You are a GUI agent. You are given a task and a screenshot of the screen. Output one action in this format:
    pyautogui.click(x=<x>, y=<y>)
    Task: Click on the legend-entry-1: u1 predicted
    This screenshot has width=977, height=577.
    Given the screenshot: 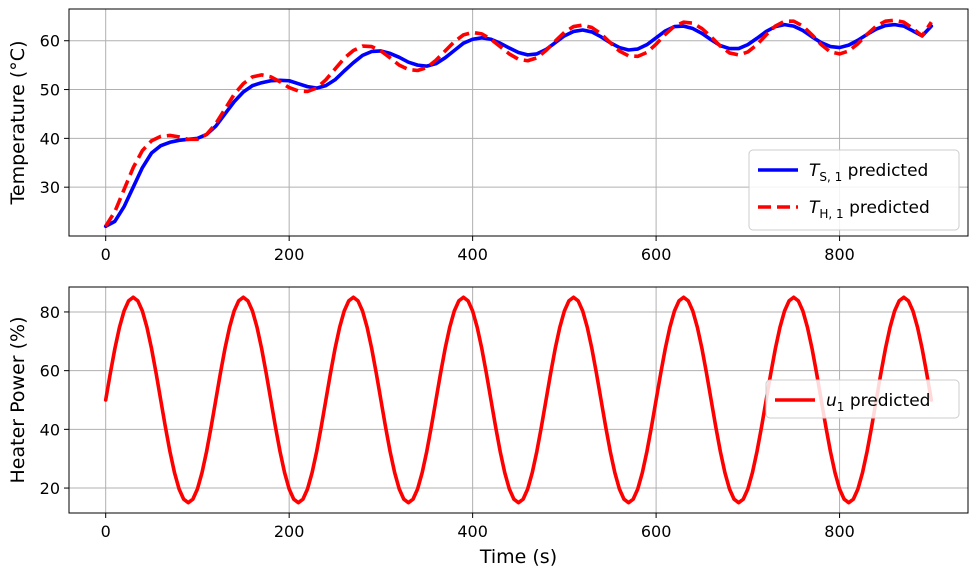 What is the action you would take?
    pyautogui.click(x=878, y=402)
    